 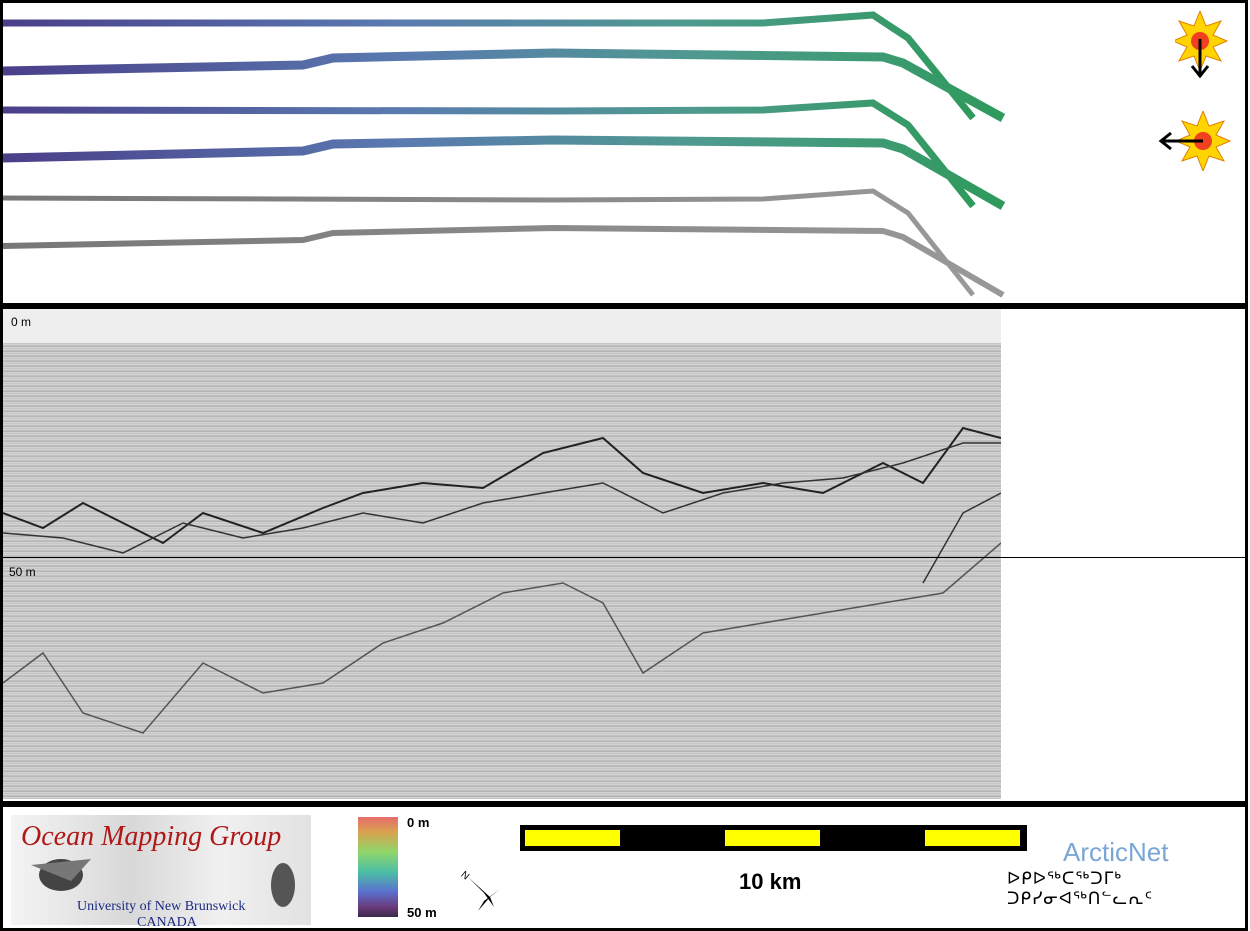 I want to click on svg-text: N, so click(x=465, y=875).